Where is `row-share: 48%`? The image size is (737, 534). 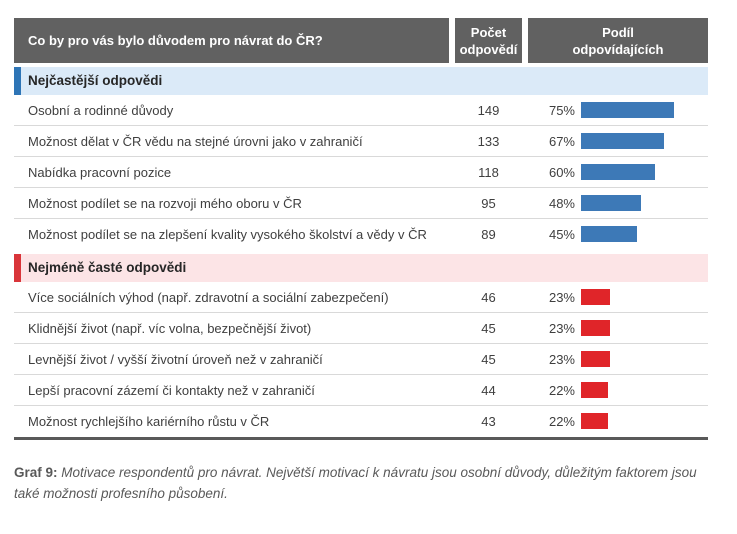 row-share: 48% is located at coordinates (618, 203).